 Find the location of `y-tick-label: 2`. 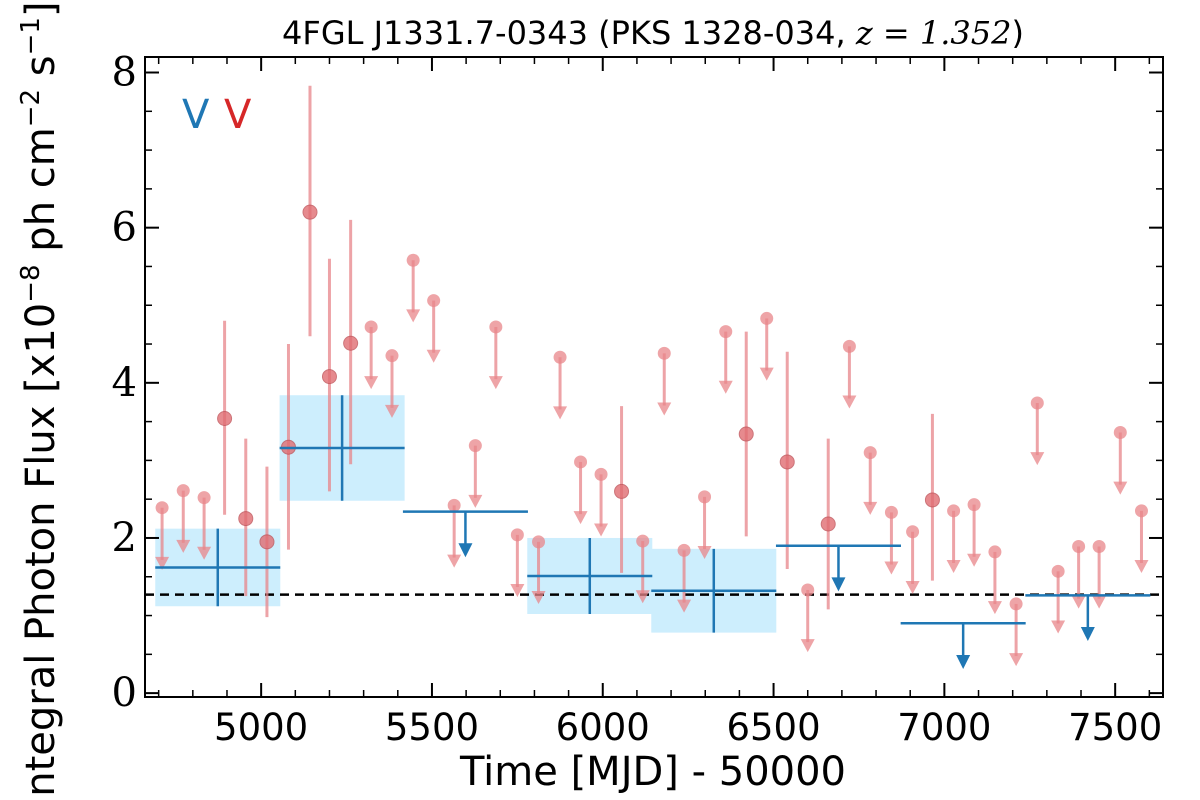

y-tick-label: 2 is located at coordinates (124, 538).